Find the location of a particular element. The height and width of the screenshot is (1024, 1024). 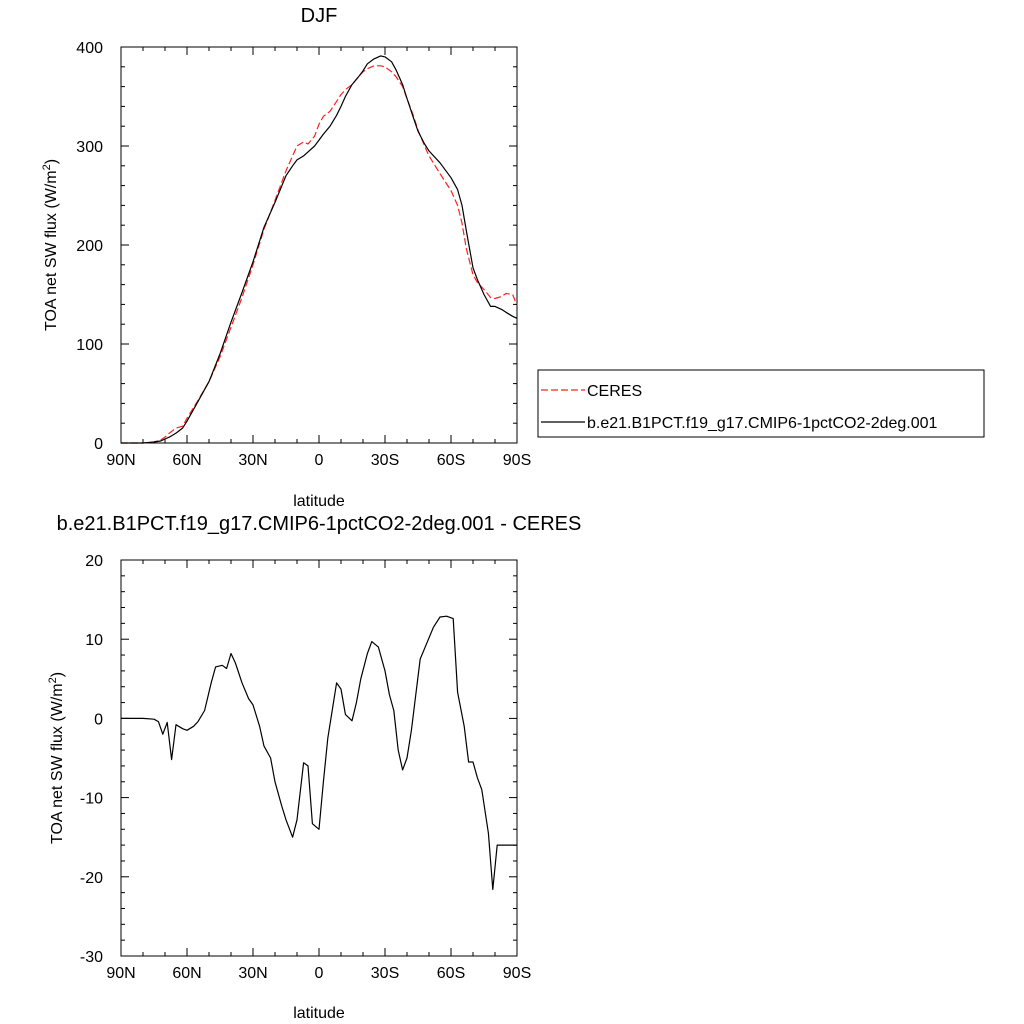

bottom-y-tick-label: -10 is located at coordinates (91, 799).